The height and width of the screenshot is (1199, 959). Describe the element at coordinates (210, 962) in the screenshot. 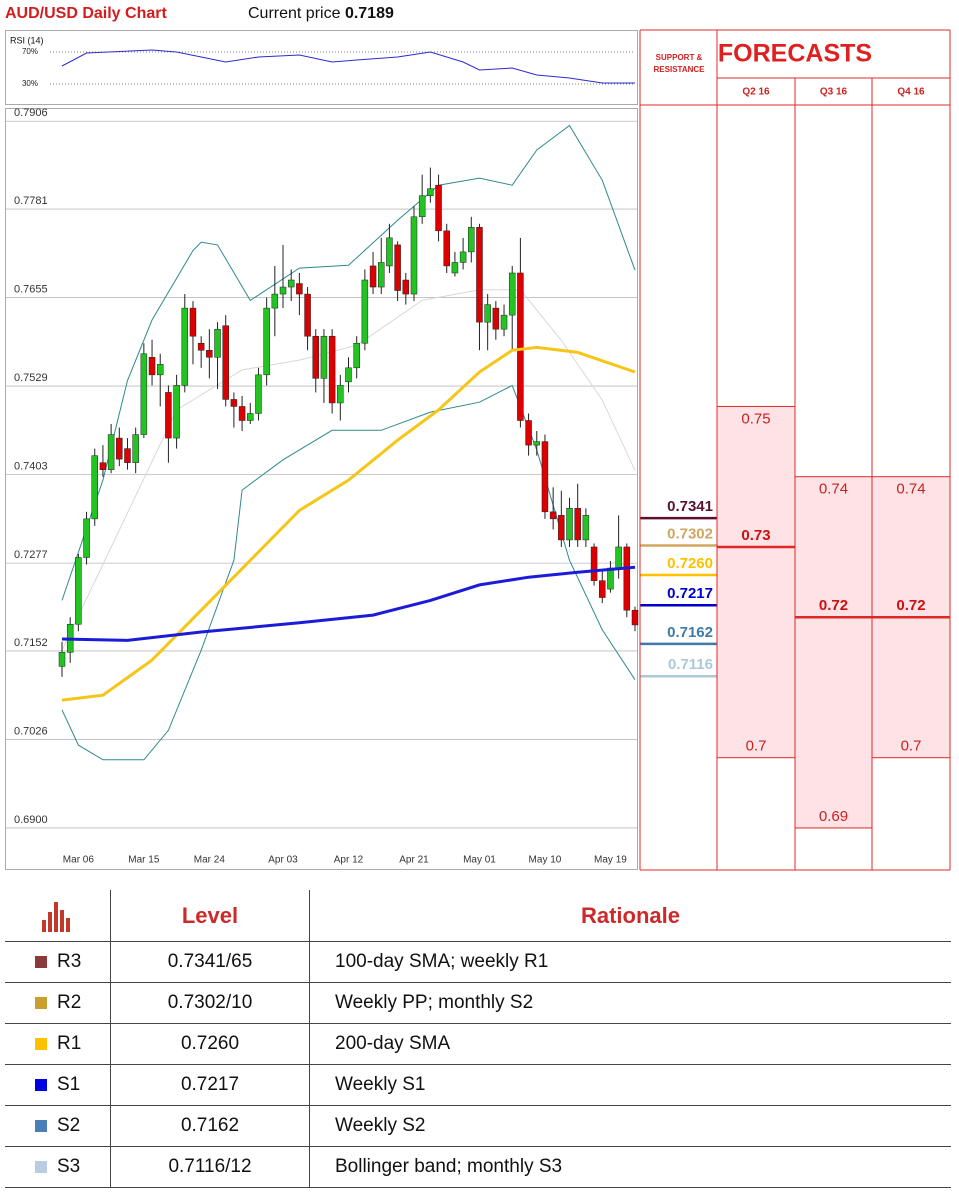

I see `level-value: 0.7341/65` at that location.